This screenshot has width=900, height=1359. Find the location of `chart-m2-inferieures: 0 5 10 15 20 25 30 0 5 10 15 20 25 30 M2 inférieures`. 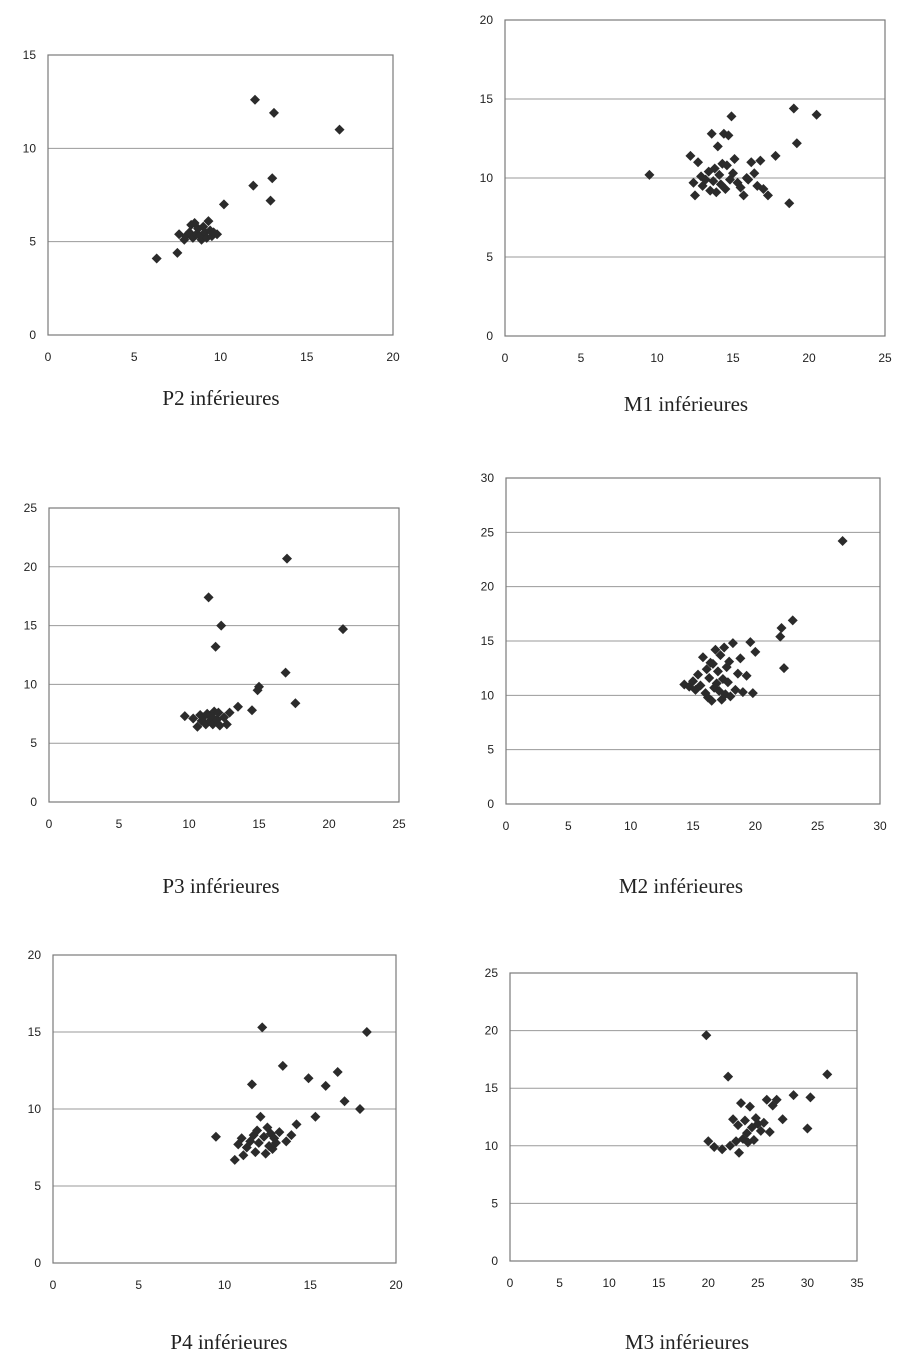

chart-m2-inferieures: 0 5 10 15 20 25 30 0 5 10 15 20 25 30 M2 inférieures is located at coordinates (684, 684).